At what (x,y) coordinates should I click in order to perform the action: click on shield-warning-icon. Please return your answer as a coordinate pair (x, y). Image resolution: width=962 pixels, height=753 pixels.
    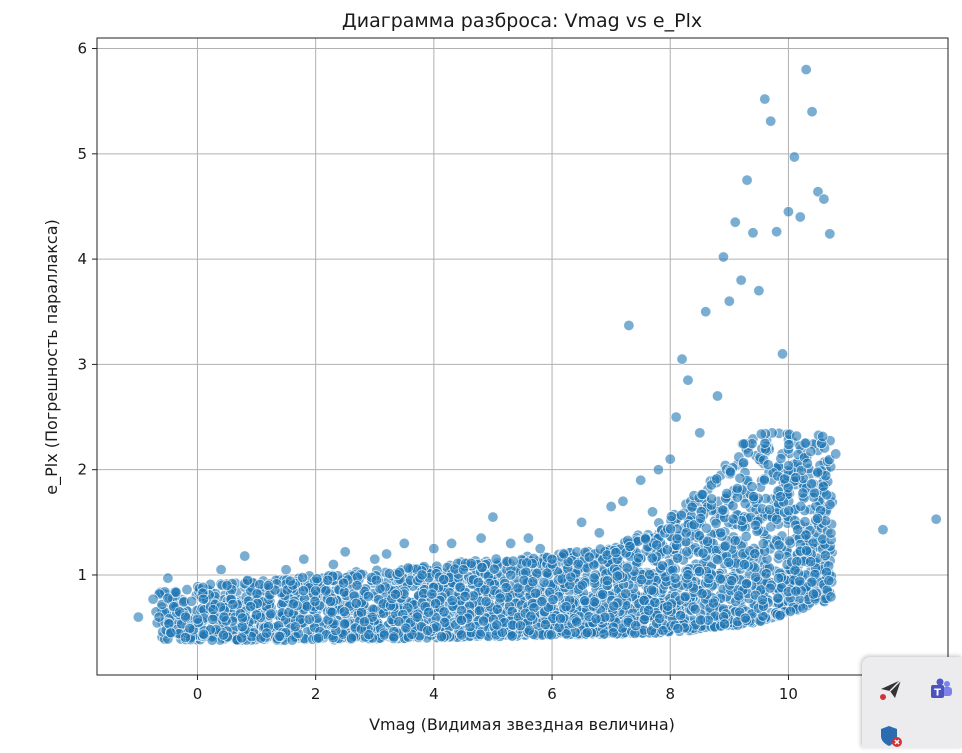
    Looking at the image, I should click on (891, 736).